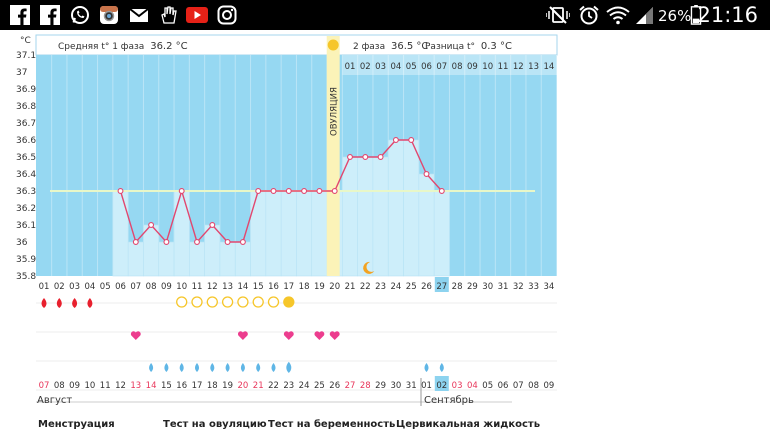 This screenshot has height=433, width=770. What do you see at coordinates (548, 287) in the screenshot?
I see `cycle-day-label: 34` at bounding box center [548, 287].